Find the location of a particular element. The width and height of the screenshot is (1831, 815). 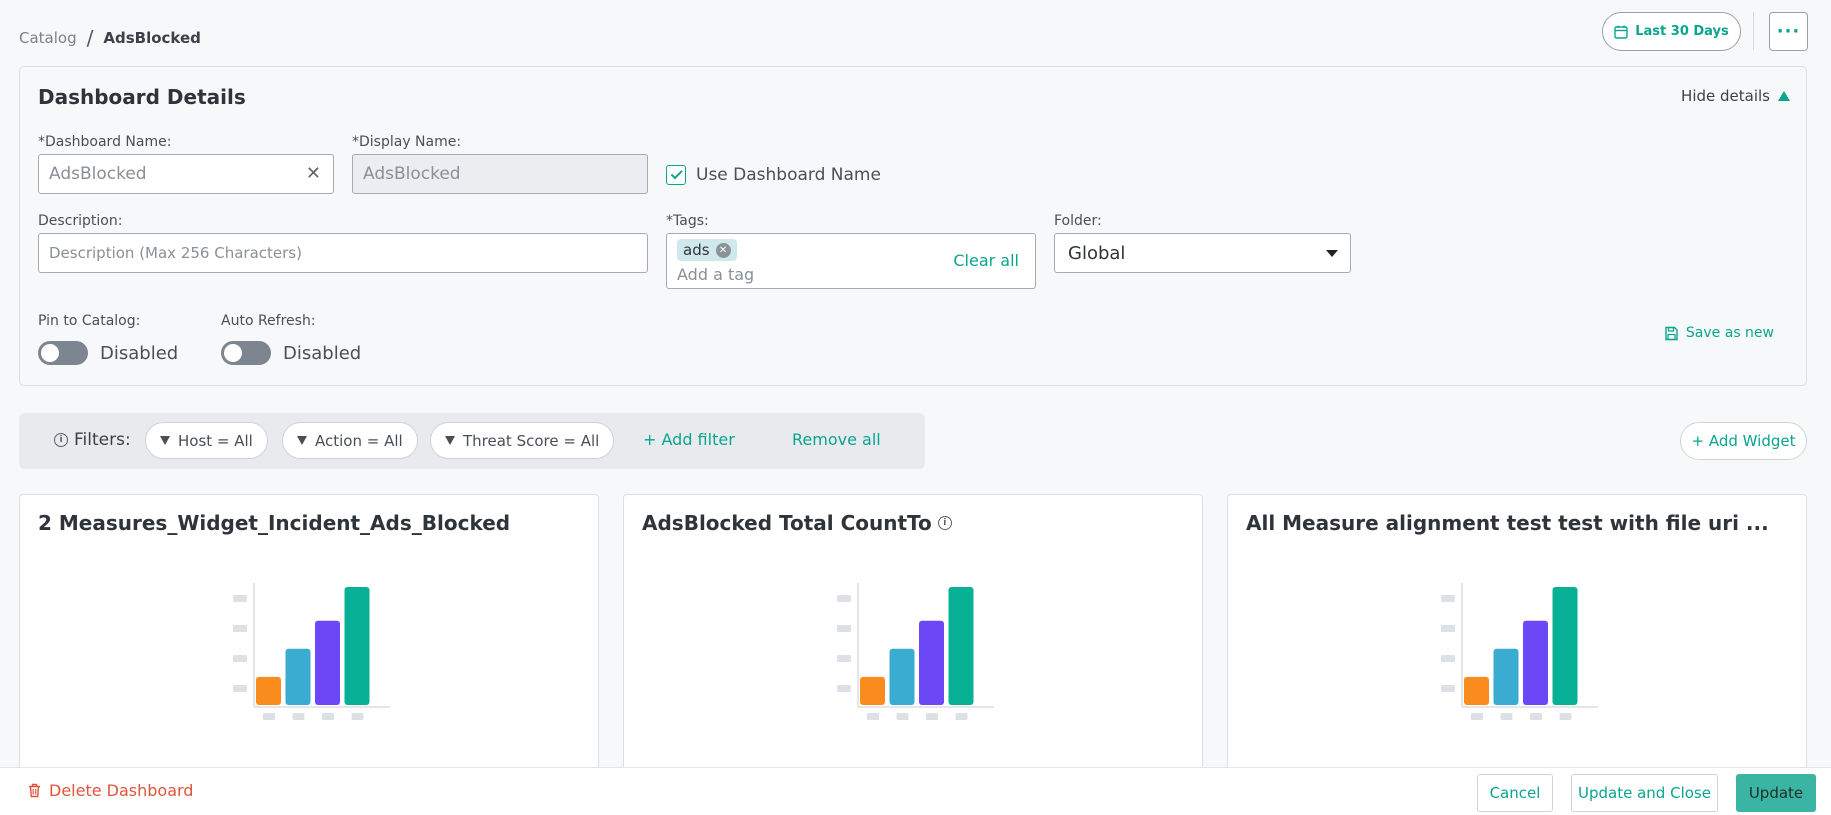

breadcrumb-catalog: Catalog is located at coordinates (48, 38).